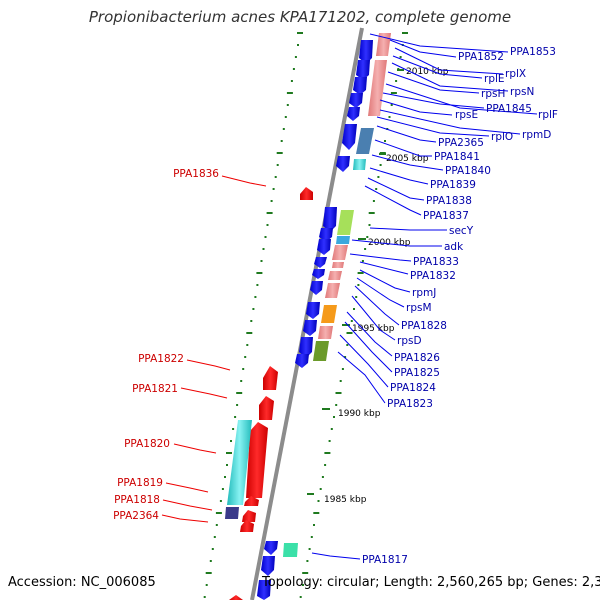 This screenshot has width=600, height=600. What do you see at coordinates (147, 444) in the screenshot?
I see `gene-label: PPA1820` at bounding box center [147, 444].